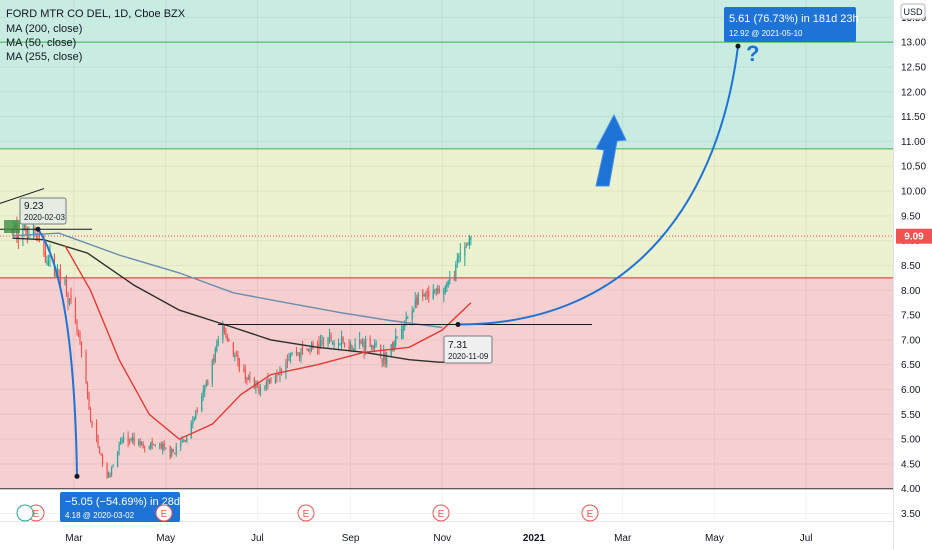 The width and height of the screenshot is (932, 550). Describe the element at coordinates (22, 196) in the screenshot. I see `trend-line` at that location.